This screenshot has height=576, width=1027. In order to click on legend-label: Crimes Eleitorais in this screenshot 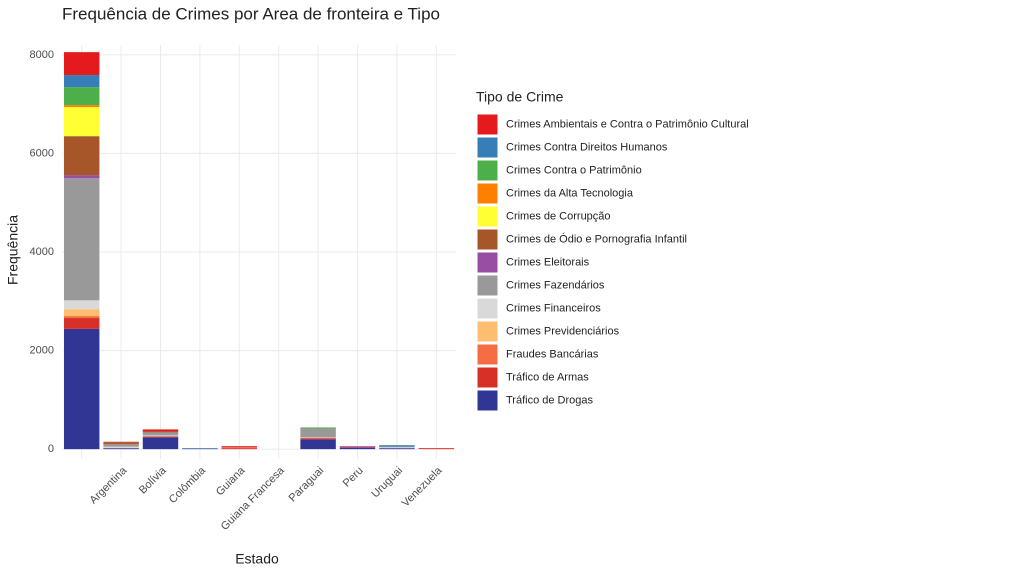, I will do `click(548, 262)`.